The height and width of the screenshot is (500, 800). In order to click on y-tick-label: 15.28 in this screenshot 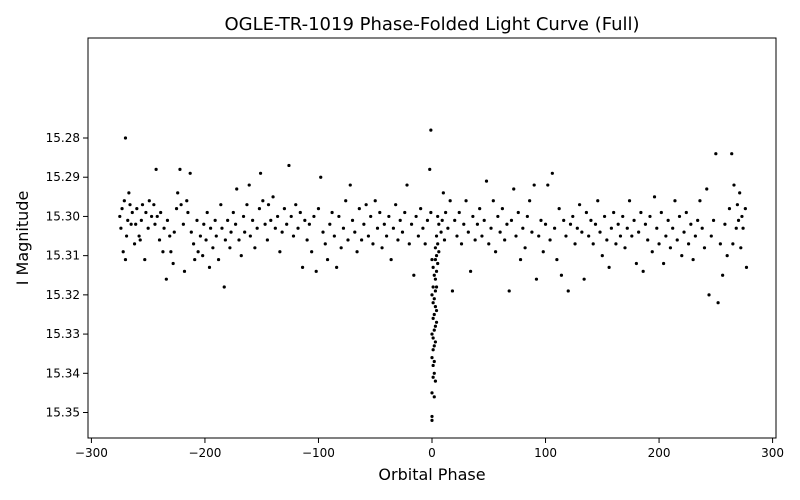, I will do `click(63, 138)`.